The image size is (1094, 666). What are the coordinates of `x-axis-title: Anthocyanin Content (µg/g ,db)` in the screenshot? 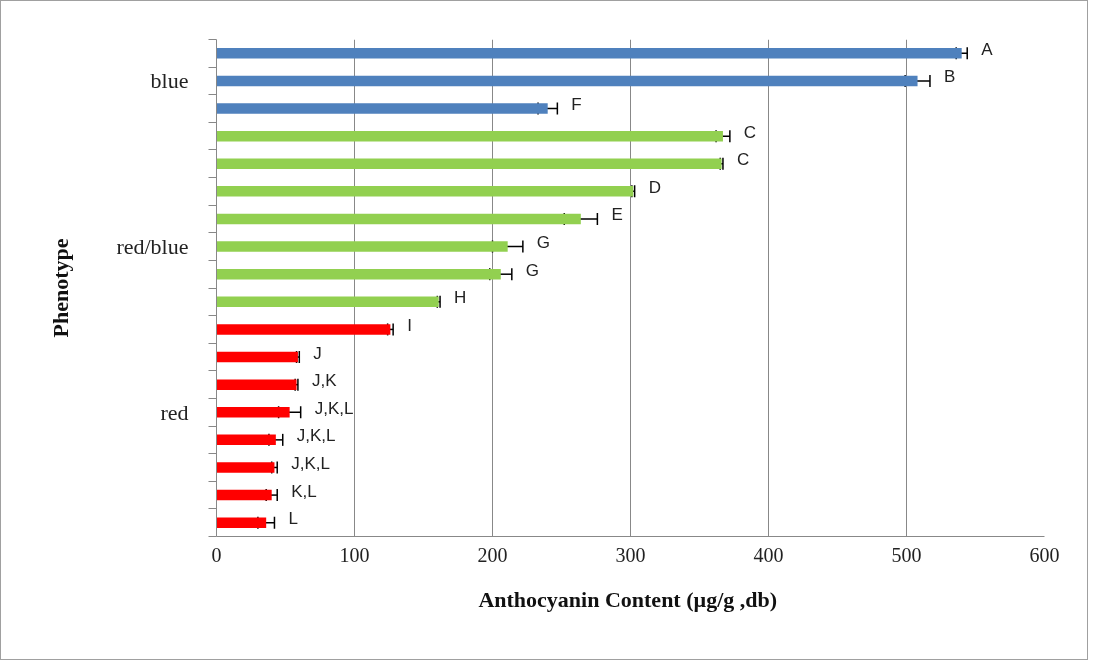 It's located at (628, 599).